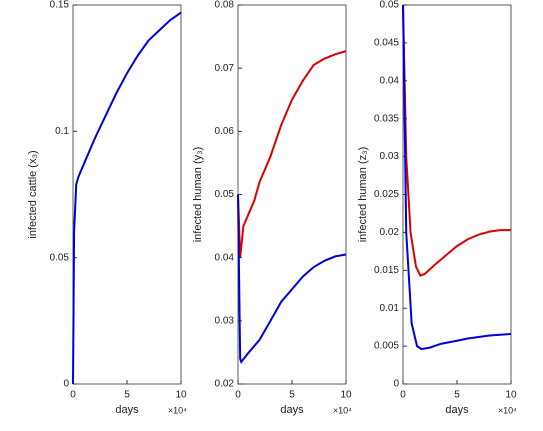 The image size is (543, 431). What do you see at coordinates (198, 195) in the screenshot?
I see `y-axis-label: infected human (y₃)` at bounding box center [198, 195].